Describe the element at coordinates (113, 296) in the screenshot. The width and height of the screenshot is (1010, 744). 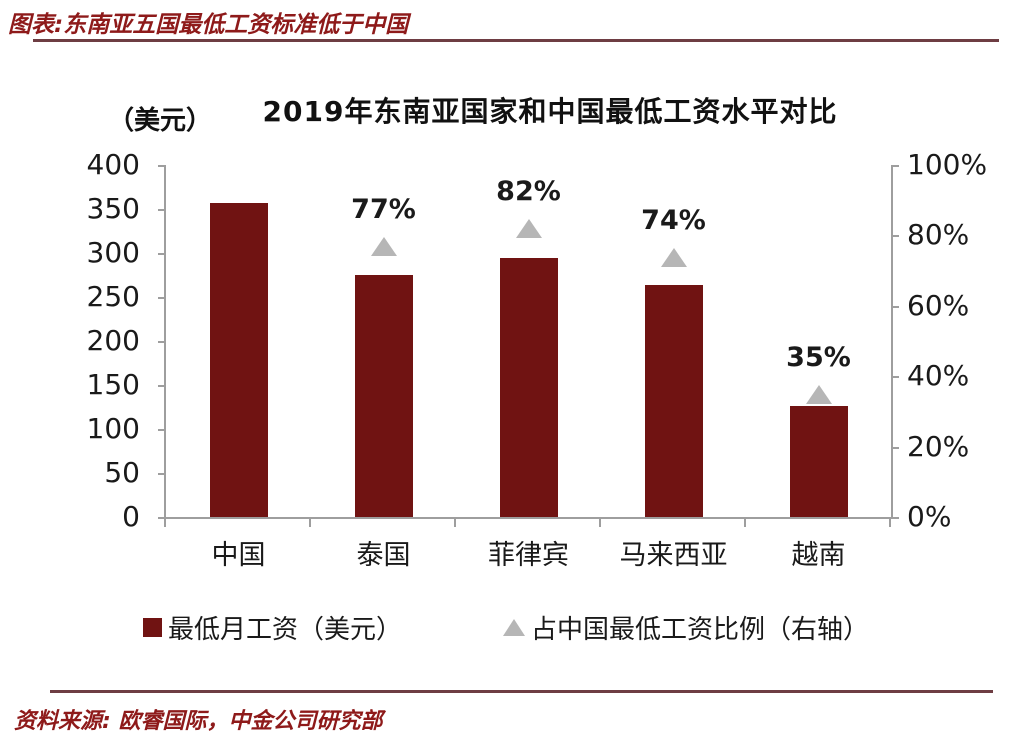
I see `y-axis-label-left: 250` at that location.